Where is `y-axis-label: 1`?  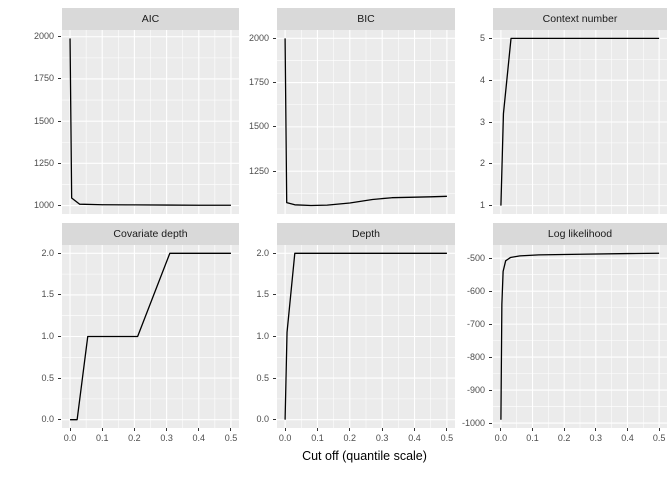 y-axis-label: 1 is located at coordinates (482, 205).